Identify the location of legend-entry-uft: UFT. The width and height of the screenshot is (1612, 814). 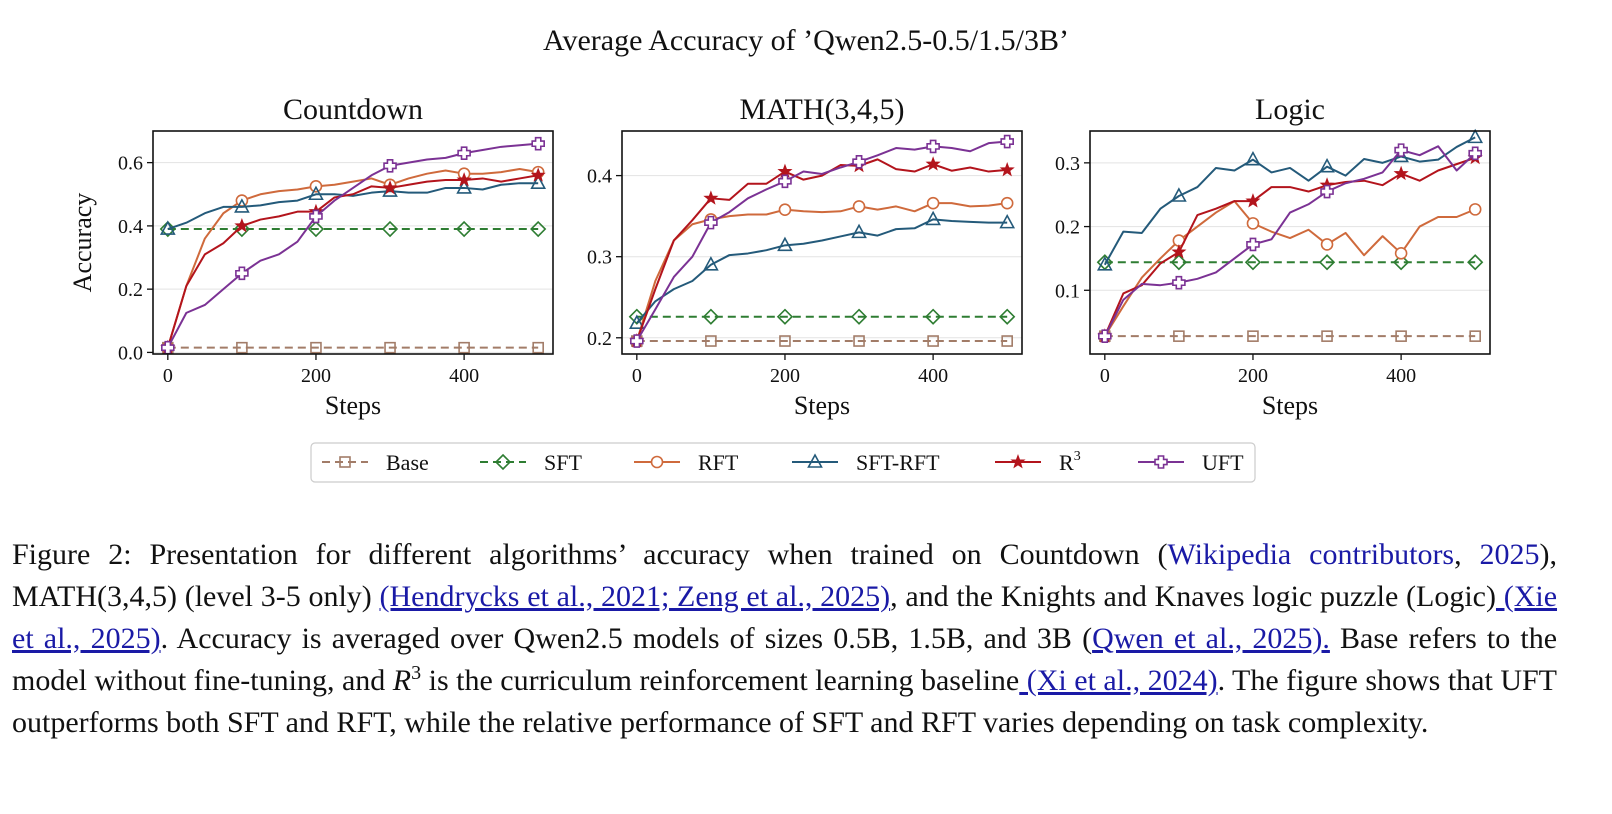
(1191, 462).